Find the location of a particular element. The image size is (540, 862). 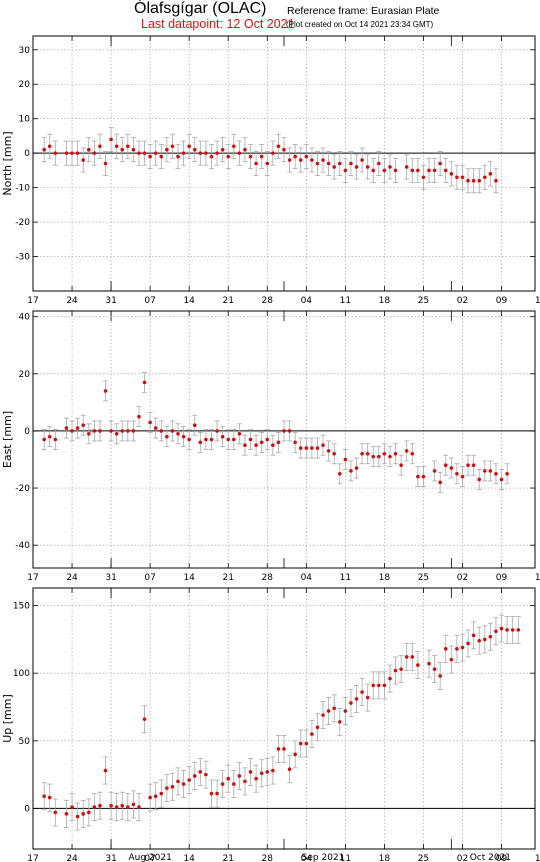

y-tick-label: 30 is located at coordinates (25, 51).